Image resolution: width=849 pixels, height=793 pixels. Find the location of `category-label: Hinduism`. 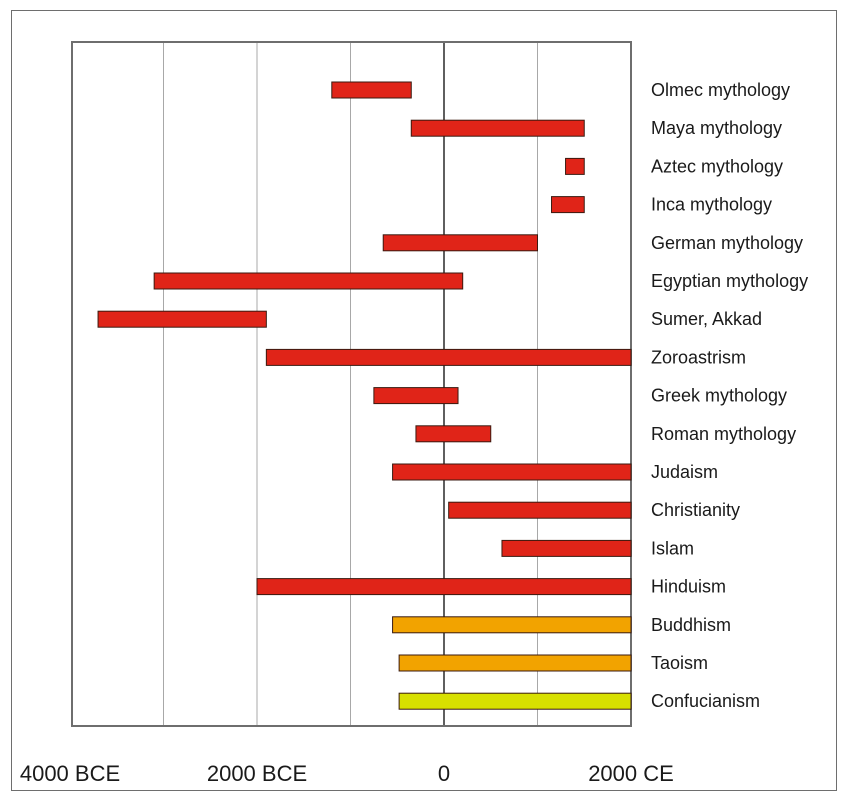

category-label: Hinduism is located at coordinates (688, 587).